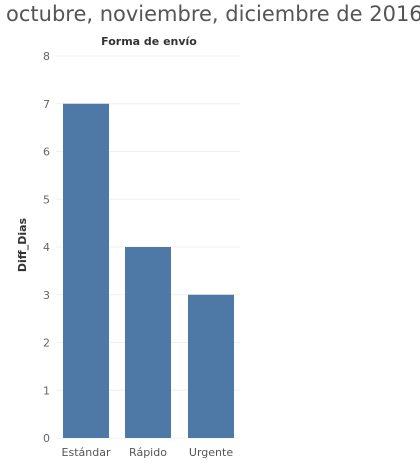 The image size is (420, 468). What do you see at coordinates (46, 390) in the screenshot?
I see `y-tick-label-1: 1` at bounding box center [46, 390].